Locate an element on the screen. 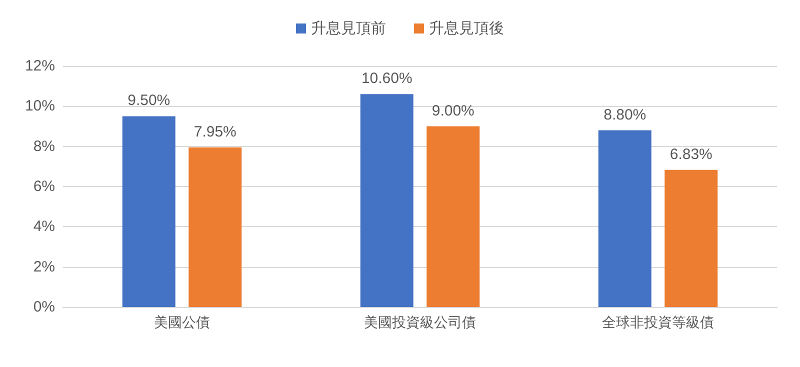 The image size is (800, 367). y-tick-label: 2% is located at coordinates (44, 267).